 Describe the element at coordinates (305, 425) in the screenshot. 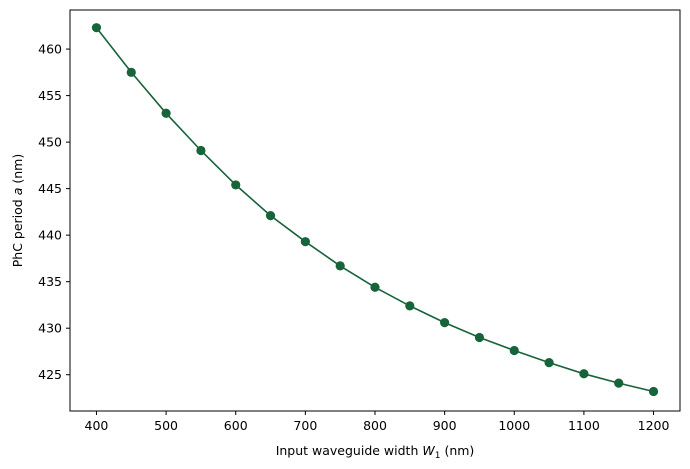

I see `x-tick-label: 700` at that location.